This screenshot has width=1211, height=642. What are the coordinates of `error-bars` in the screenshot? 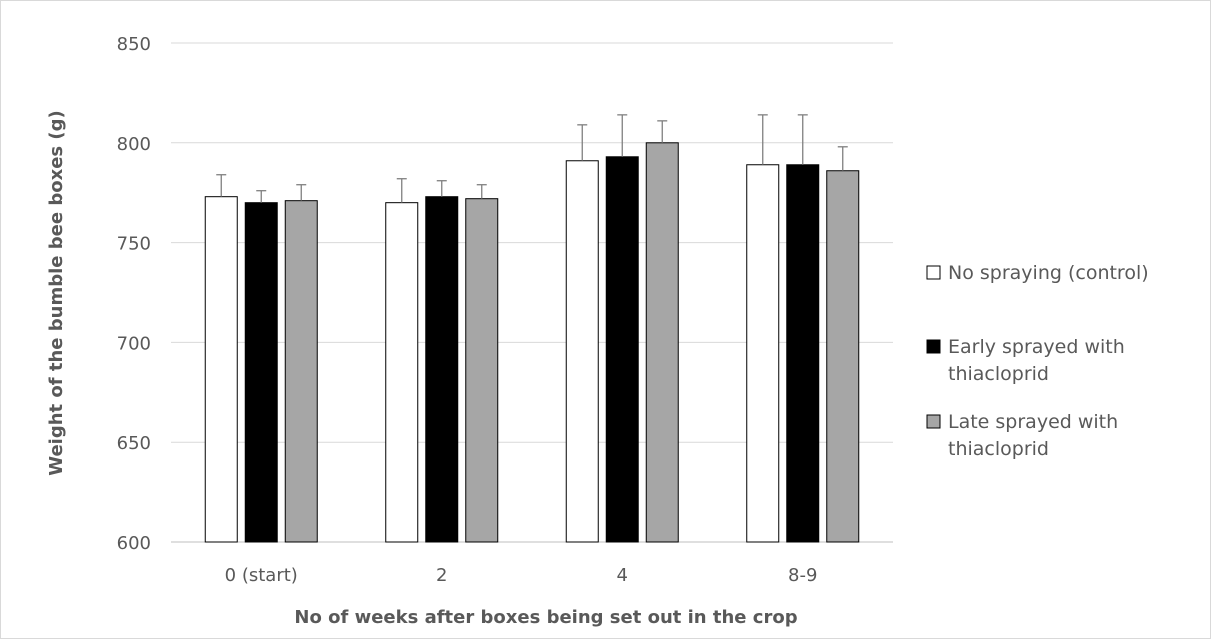 It's located at (532, 158).